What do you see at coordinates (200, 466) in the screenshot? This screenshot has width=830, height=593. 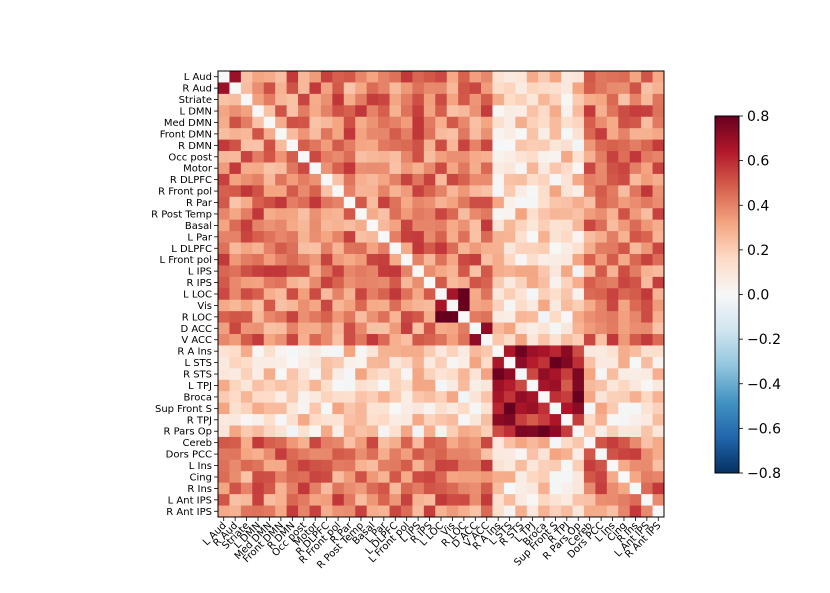 I see `y-tick-label: L Ins` at bounding box center [200, 466].